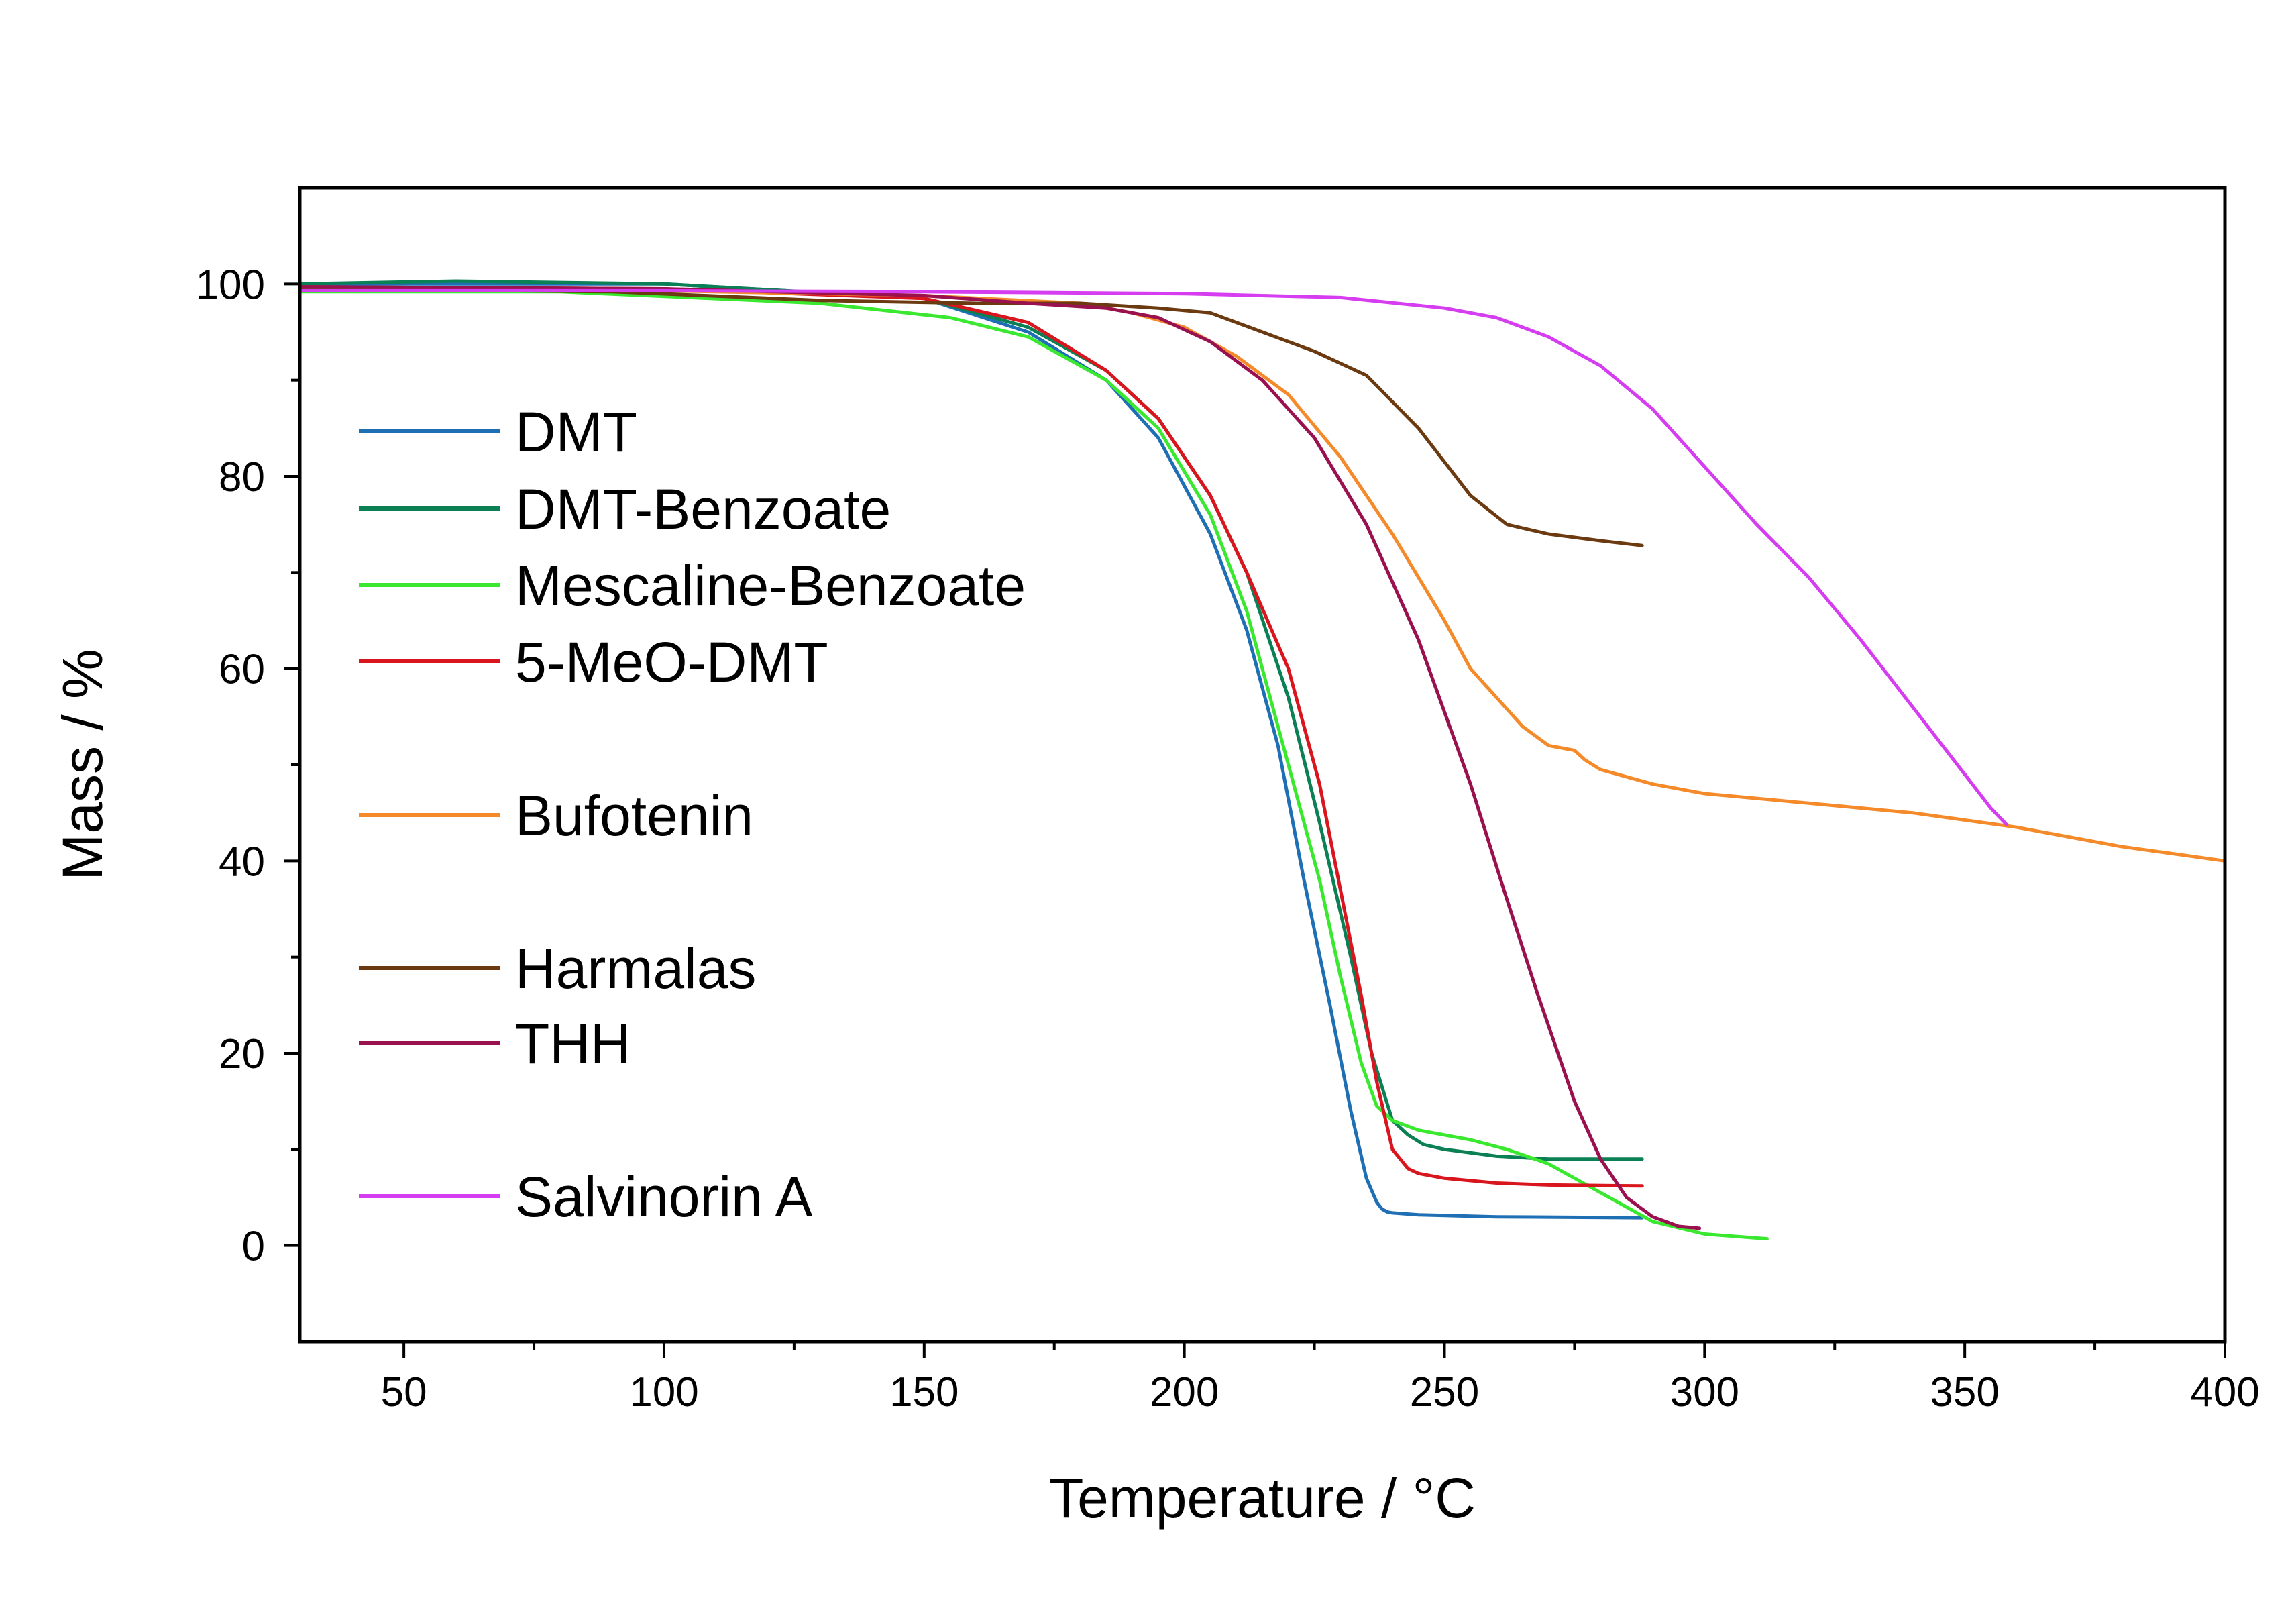 This screenshot has width=2296, height=1604. I want to click on legend-label-harmalas: Harmalas, so click(635, 968).